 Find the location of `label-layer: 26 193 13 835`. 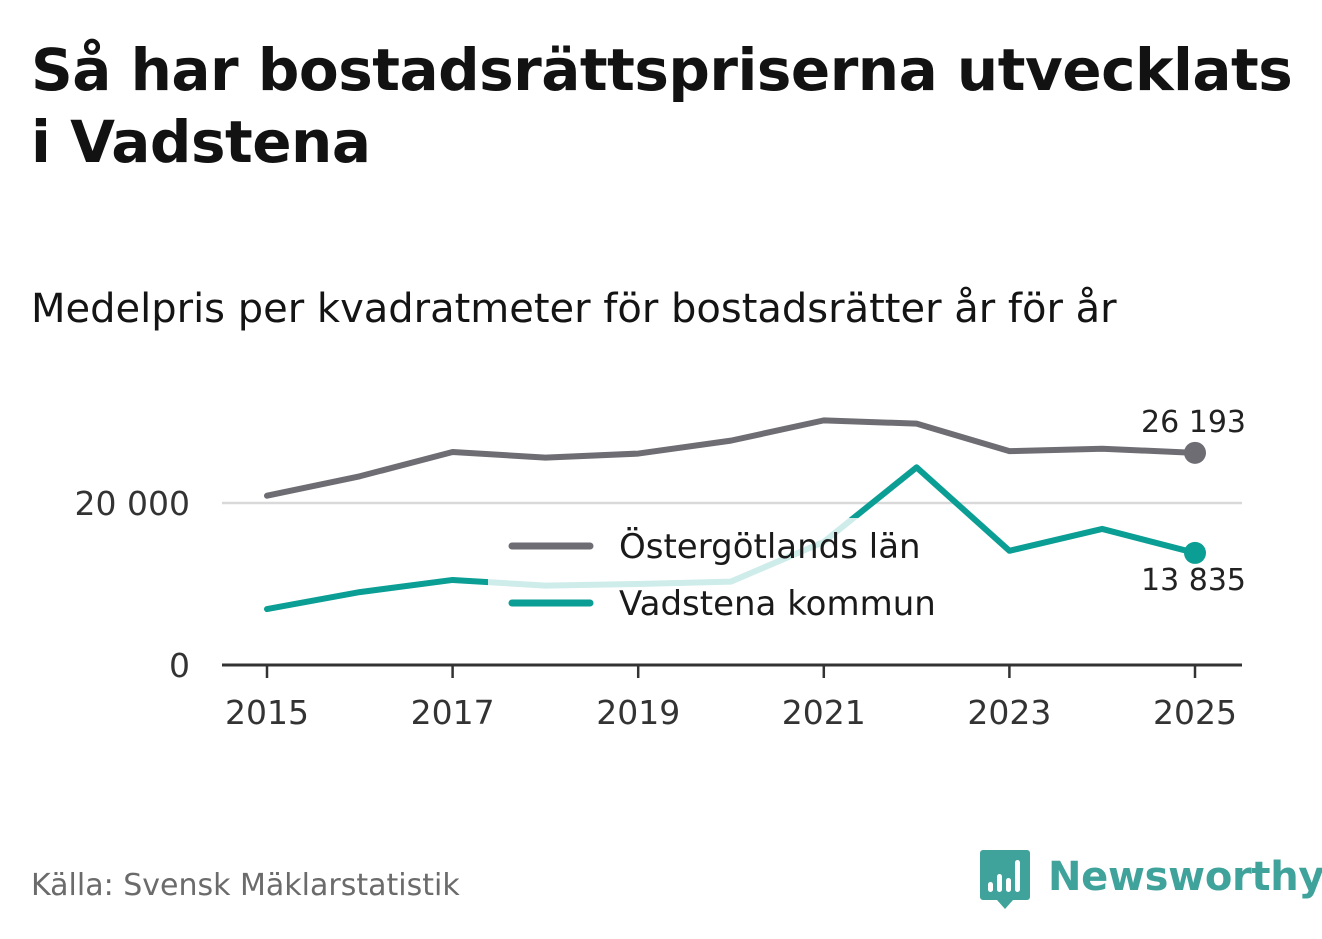

label-layer: 26 193 13 835 is located at coordinates (1193, 501).